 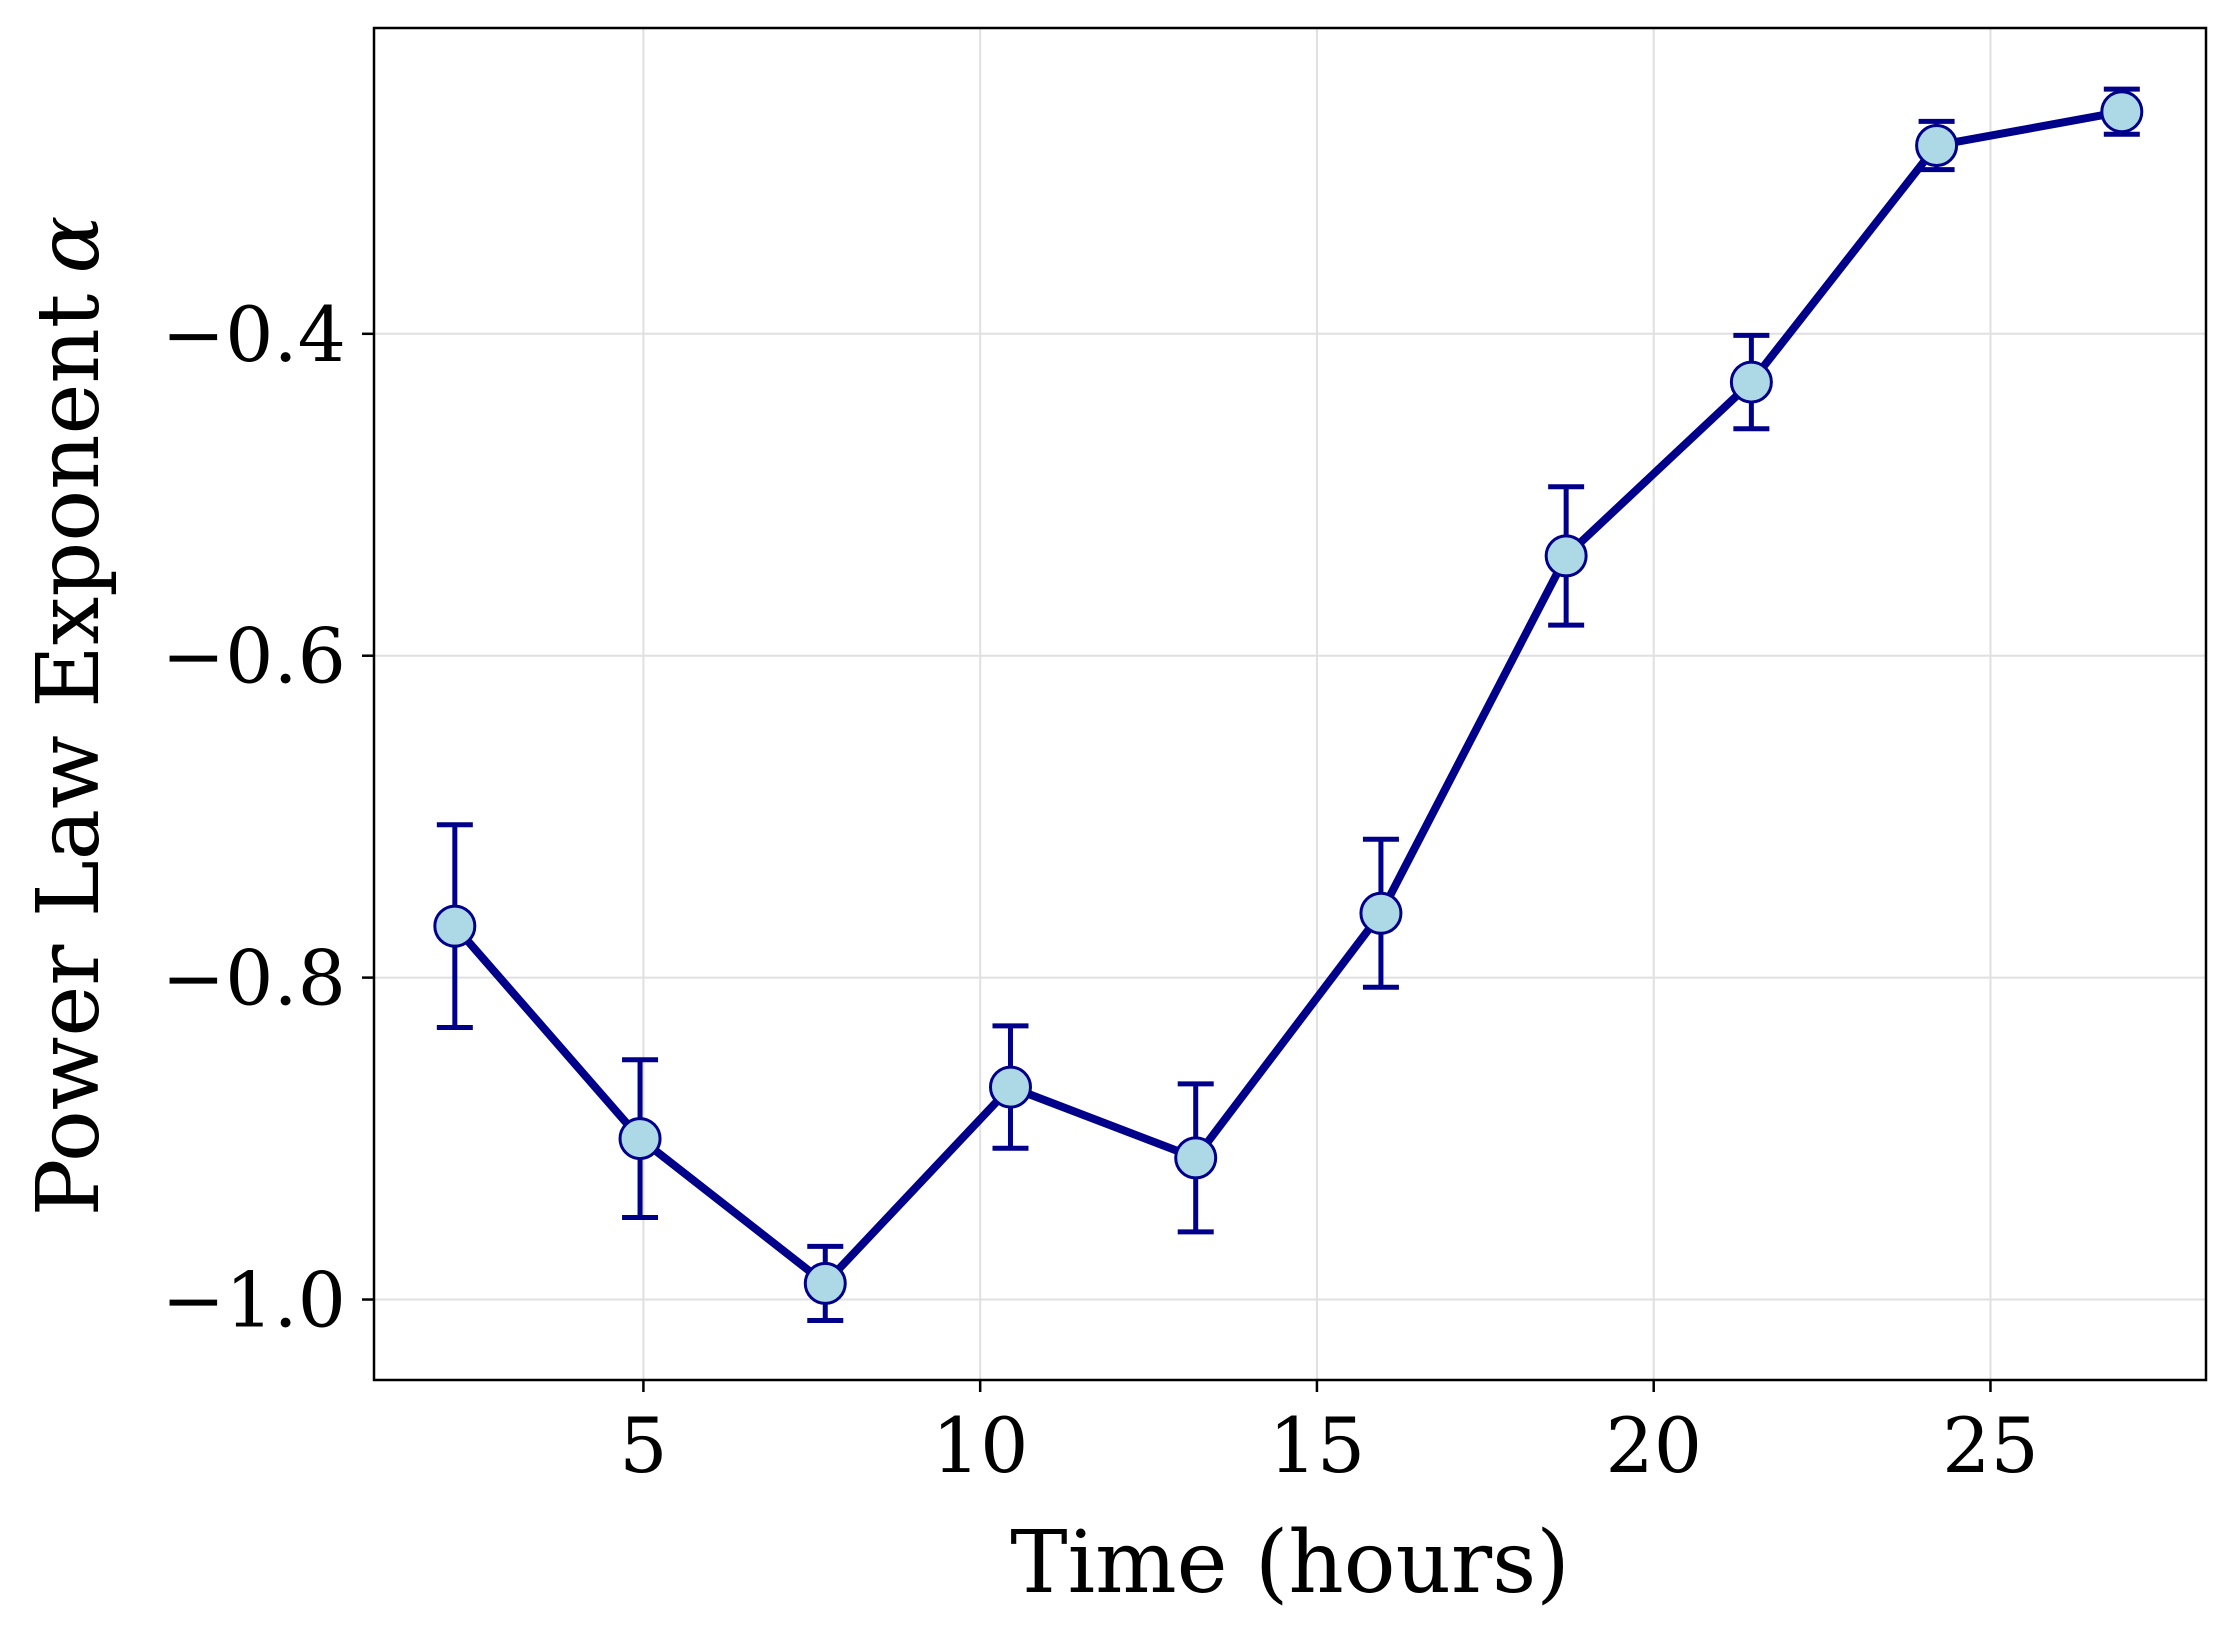 I want to click on y-tick-label: −0.4, so click(x=253, y=334).